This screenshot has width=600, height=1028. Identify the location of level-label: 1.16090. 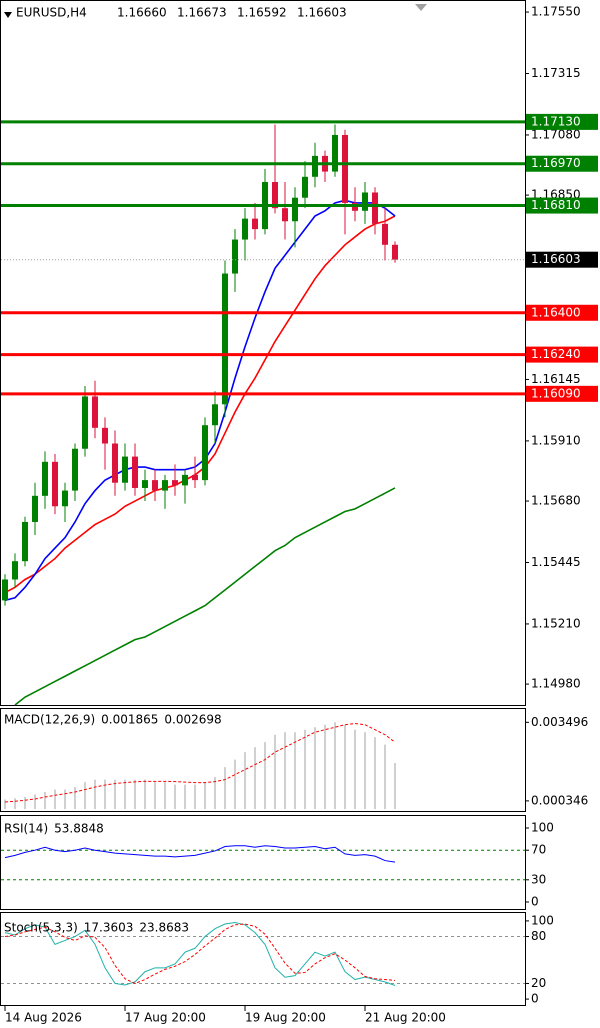
(556, 393).